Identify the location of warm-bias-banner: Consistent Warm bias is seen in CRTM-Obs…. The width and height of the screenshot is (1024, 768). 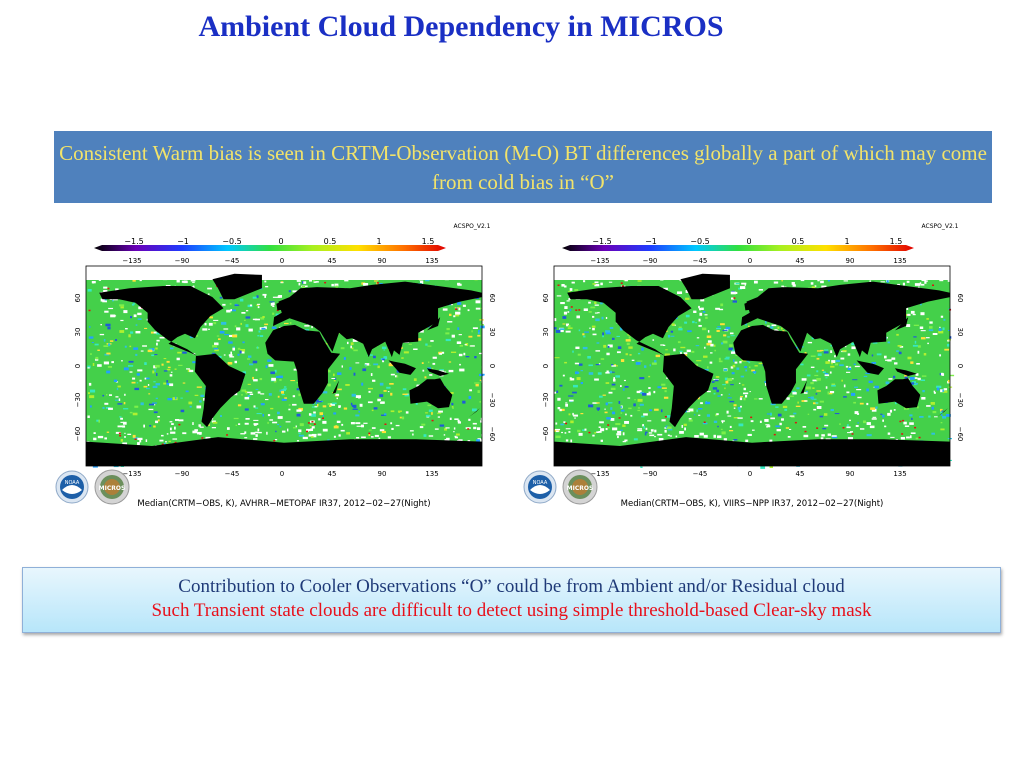
(523, 167).